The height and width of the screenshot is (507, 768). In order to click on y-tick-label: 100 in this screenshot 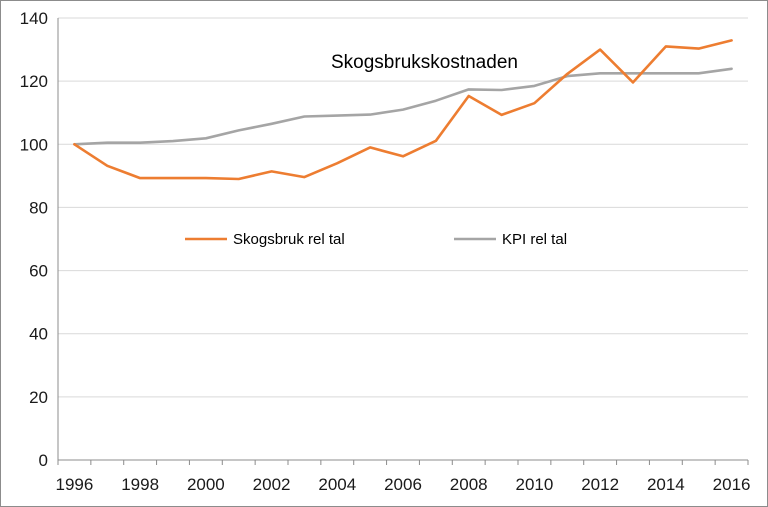, I will do `click(34, 144)`.